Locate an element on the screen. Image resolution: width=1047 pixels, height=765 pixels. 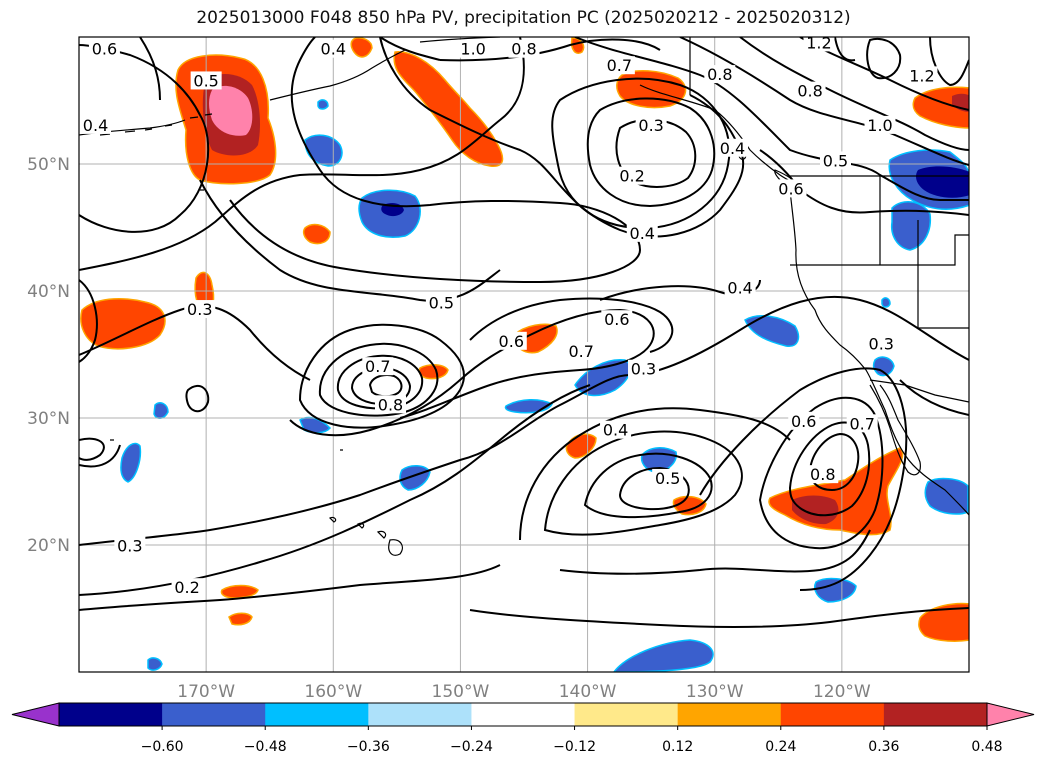
lon-tick-label: 140°W is located at coordinates (588, 692).